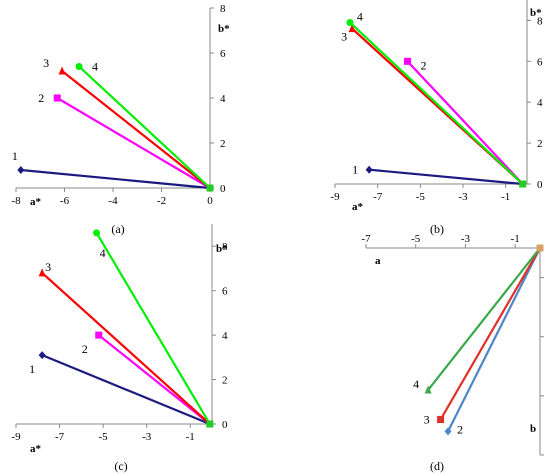 The width and height of the screenshot is (550, 476). What do you see at coordinates (65, 201) in the screenshot?
I see `x-tick-label: -6` at bounding box center [65, 201].